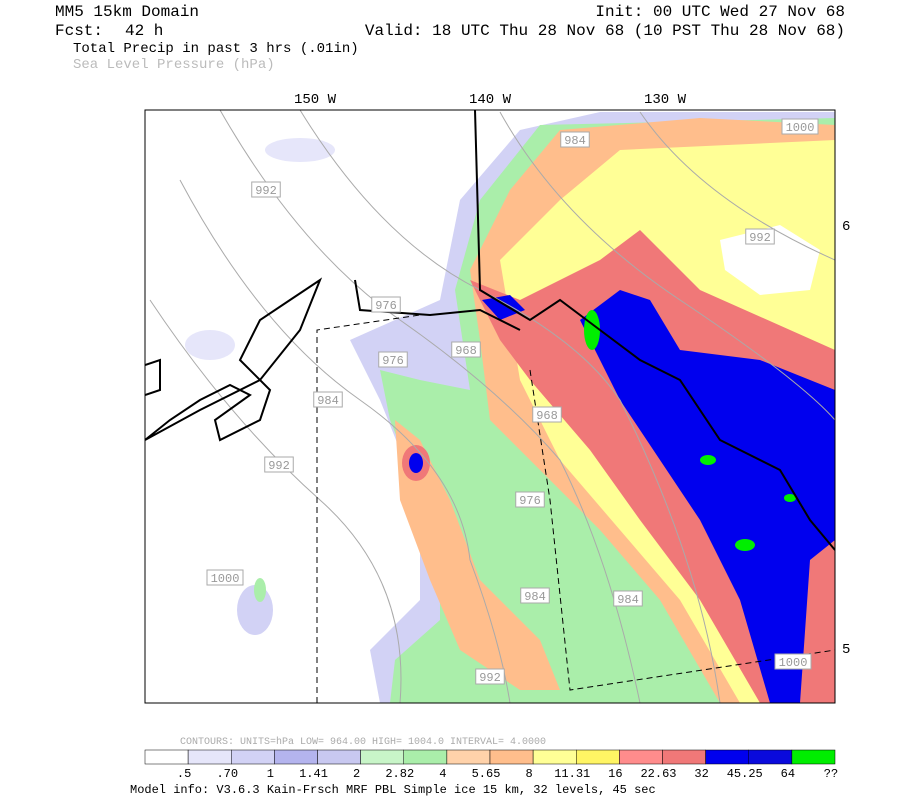  I want to click on lon-label: 130 W, so click(665, 100).